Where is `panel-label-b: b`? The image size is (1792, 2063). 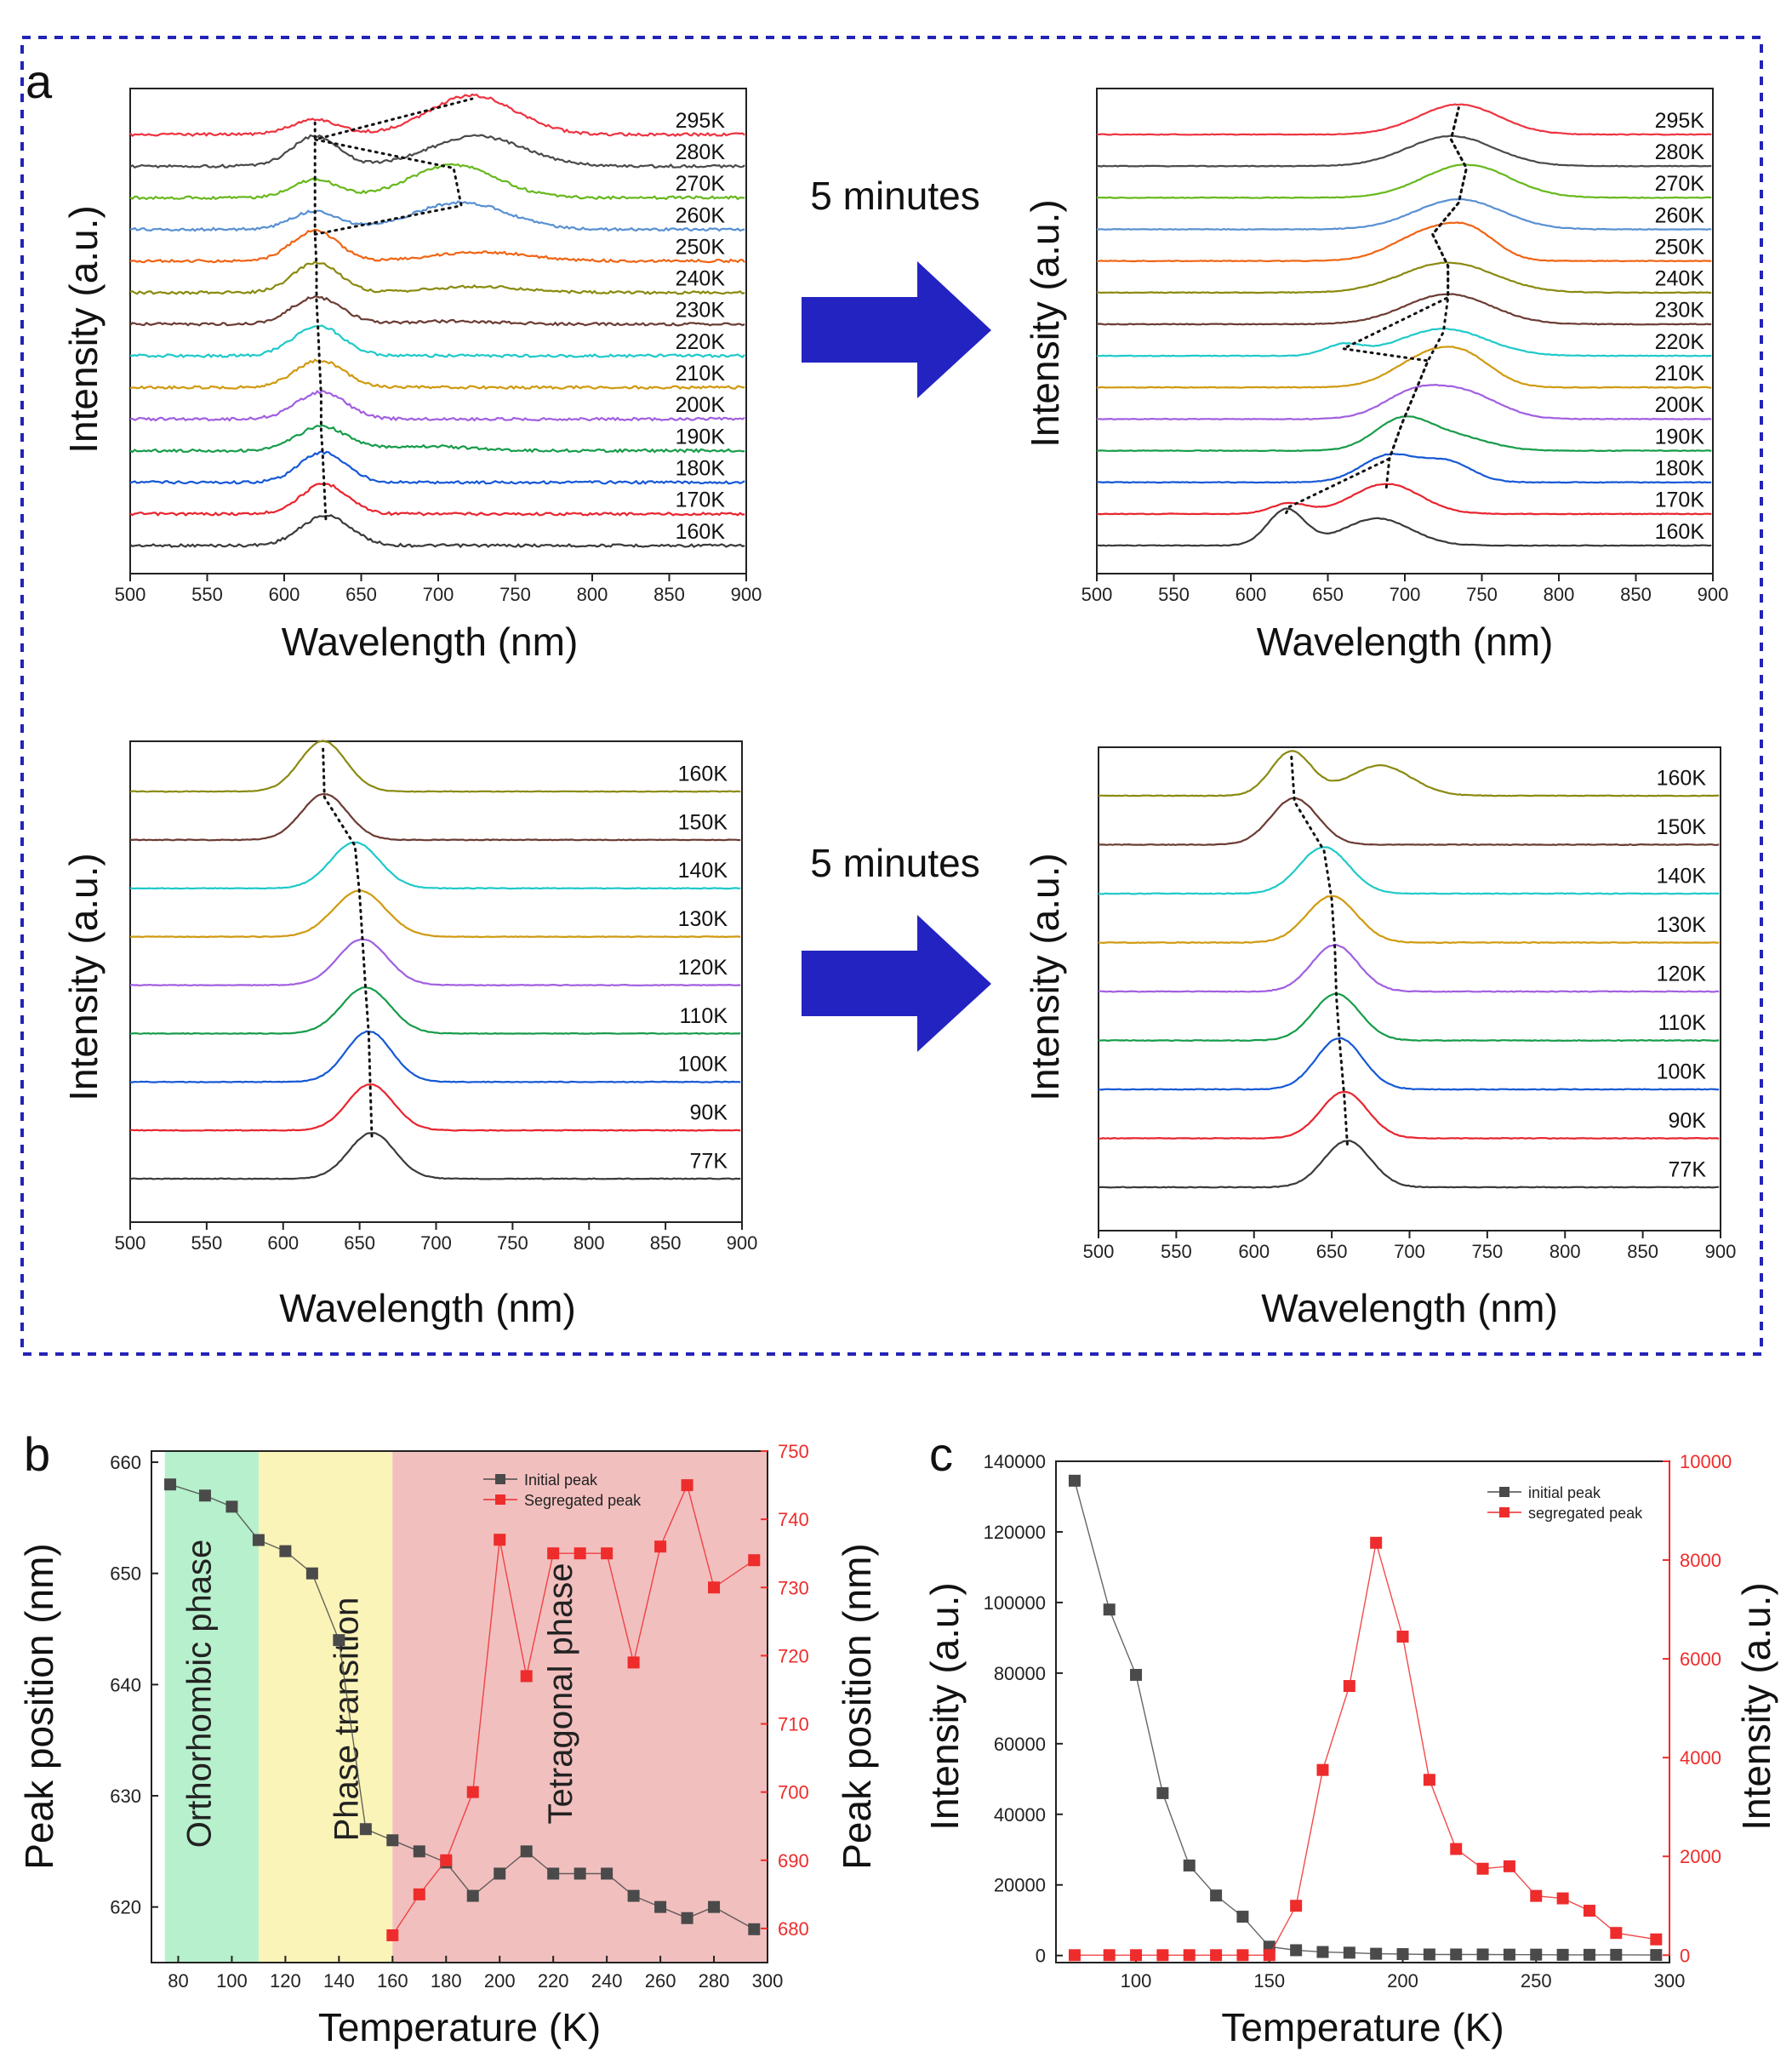
panel-label-b: b is located at coordinates (37, 1454).